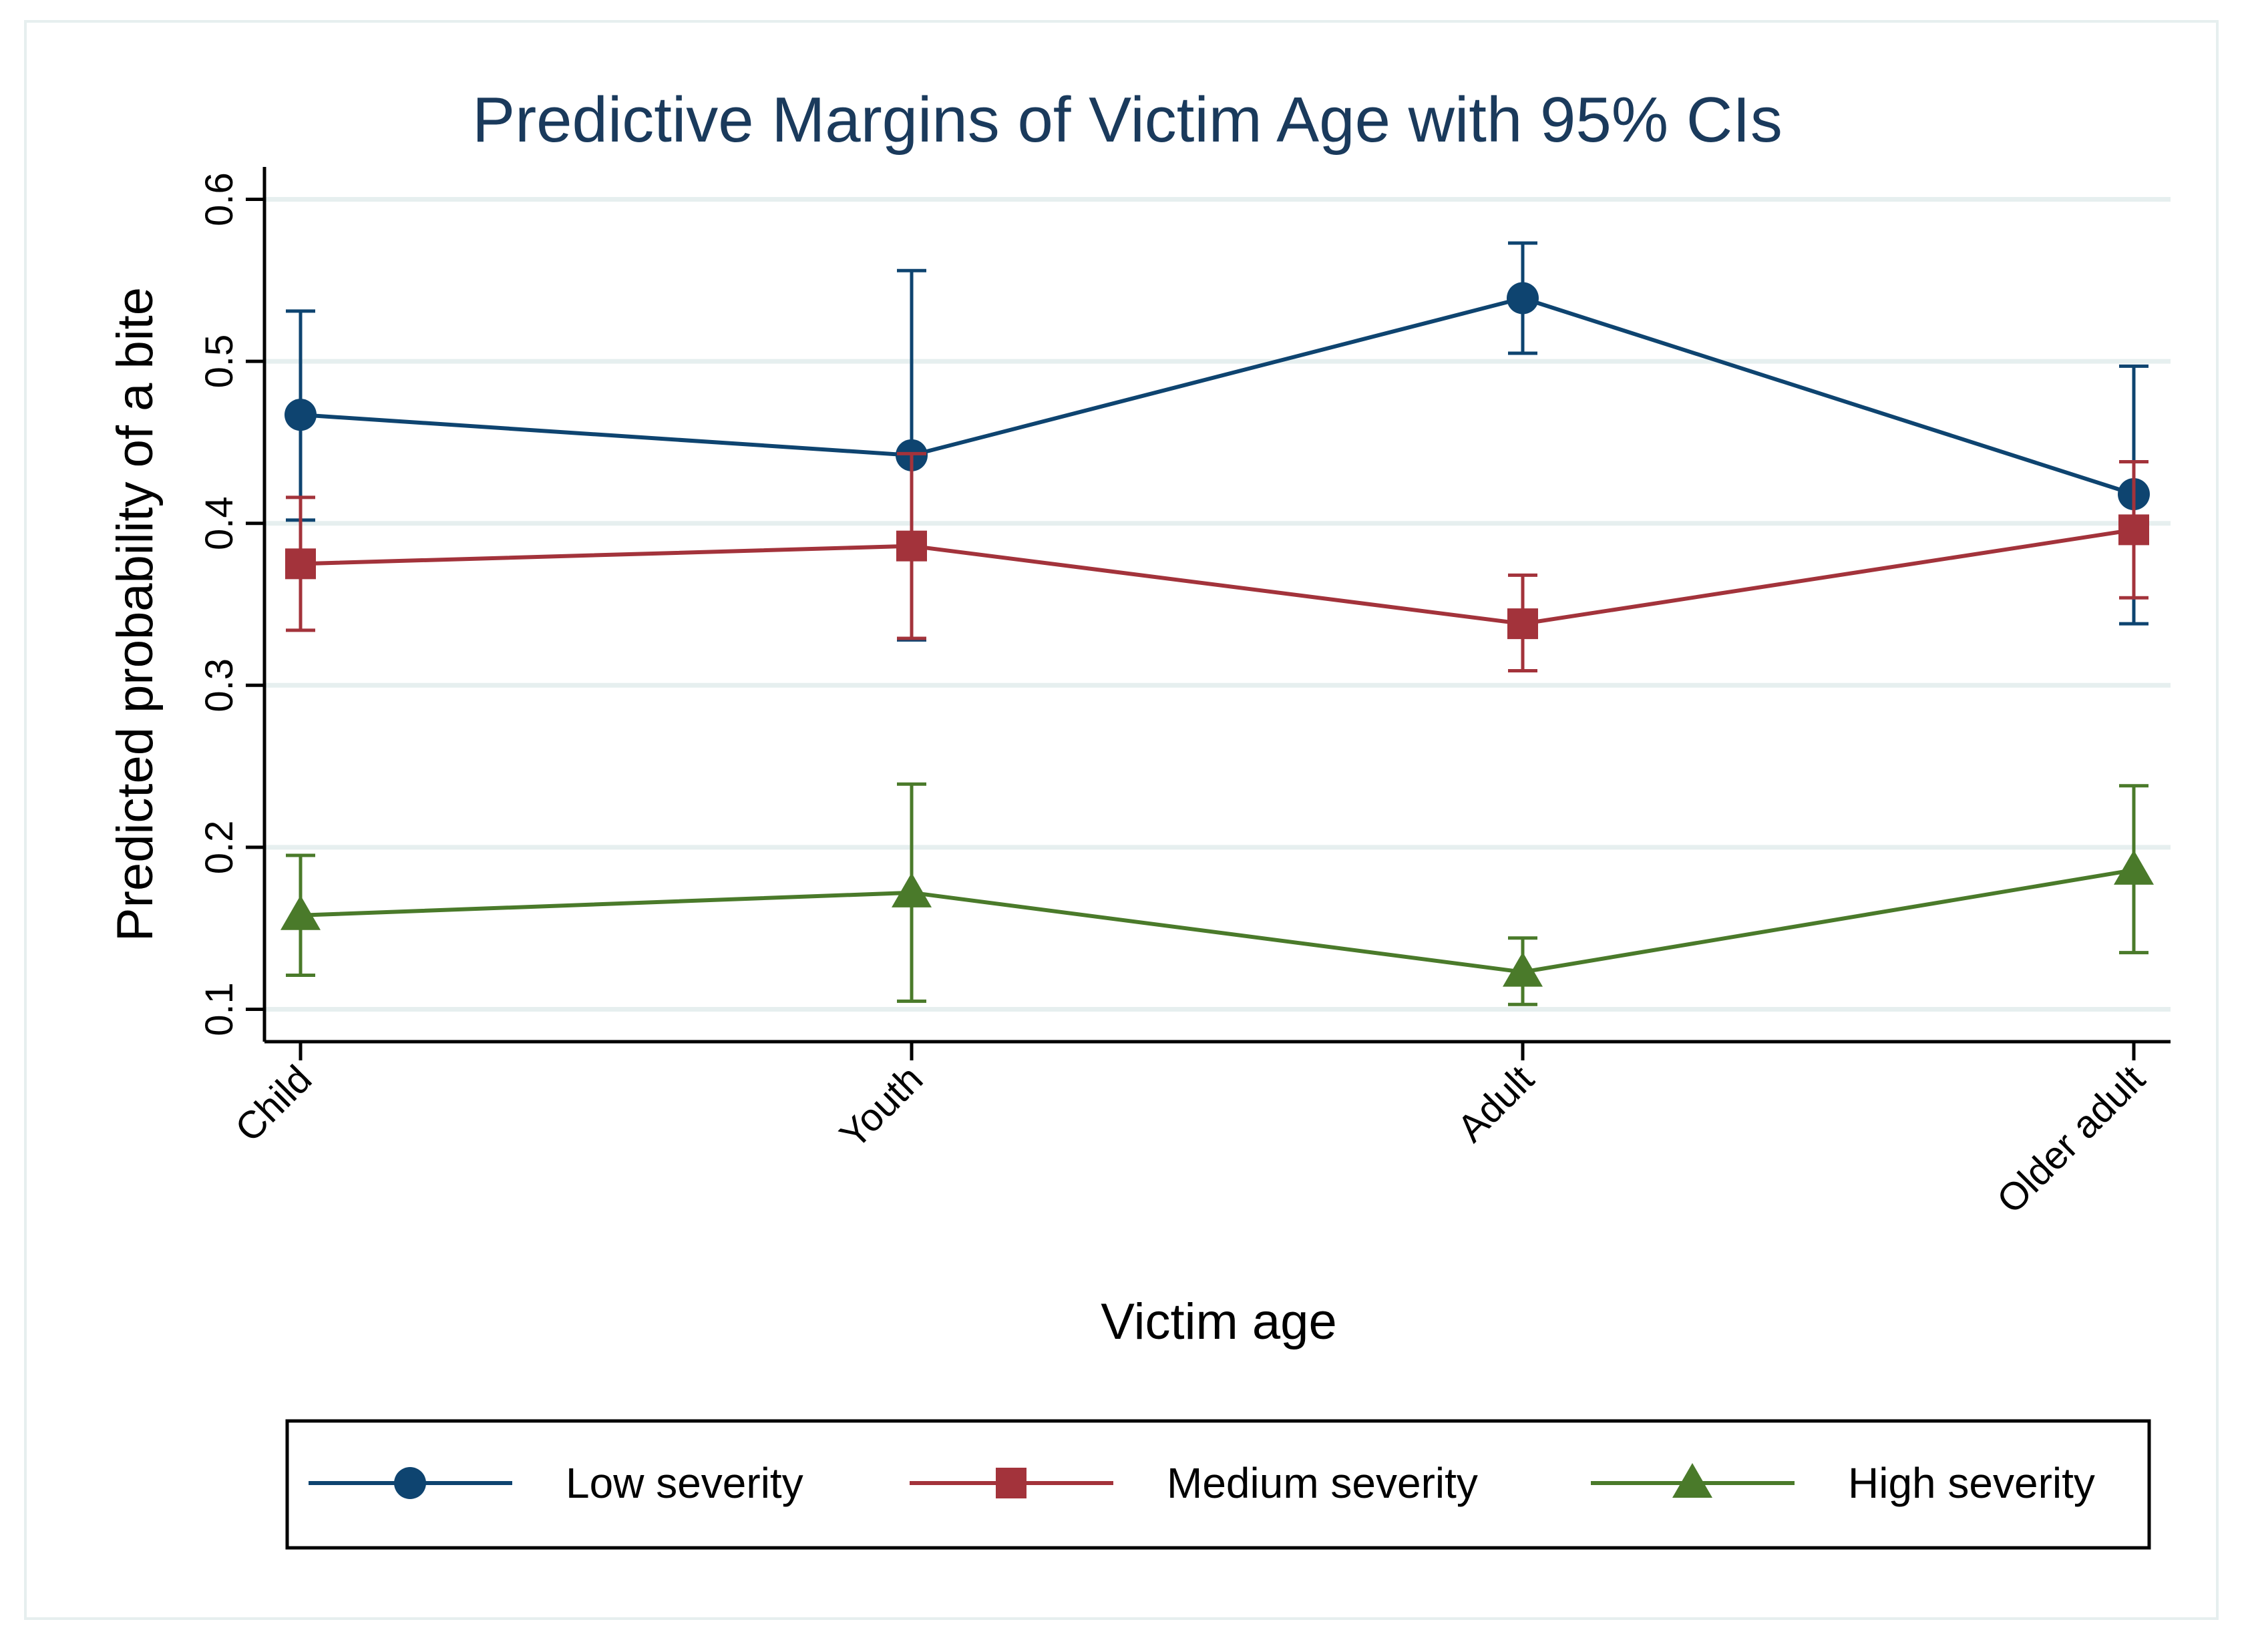 This screenshot has width=2244, height=1652. Describe the element at coordinates (684, 1483) in the screenshot. I see `legend-label: Low severity` at that location.